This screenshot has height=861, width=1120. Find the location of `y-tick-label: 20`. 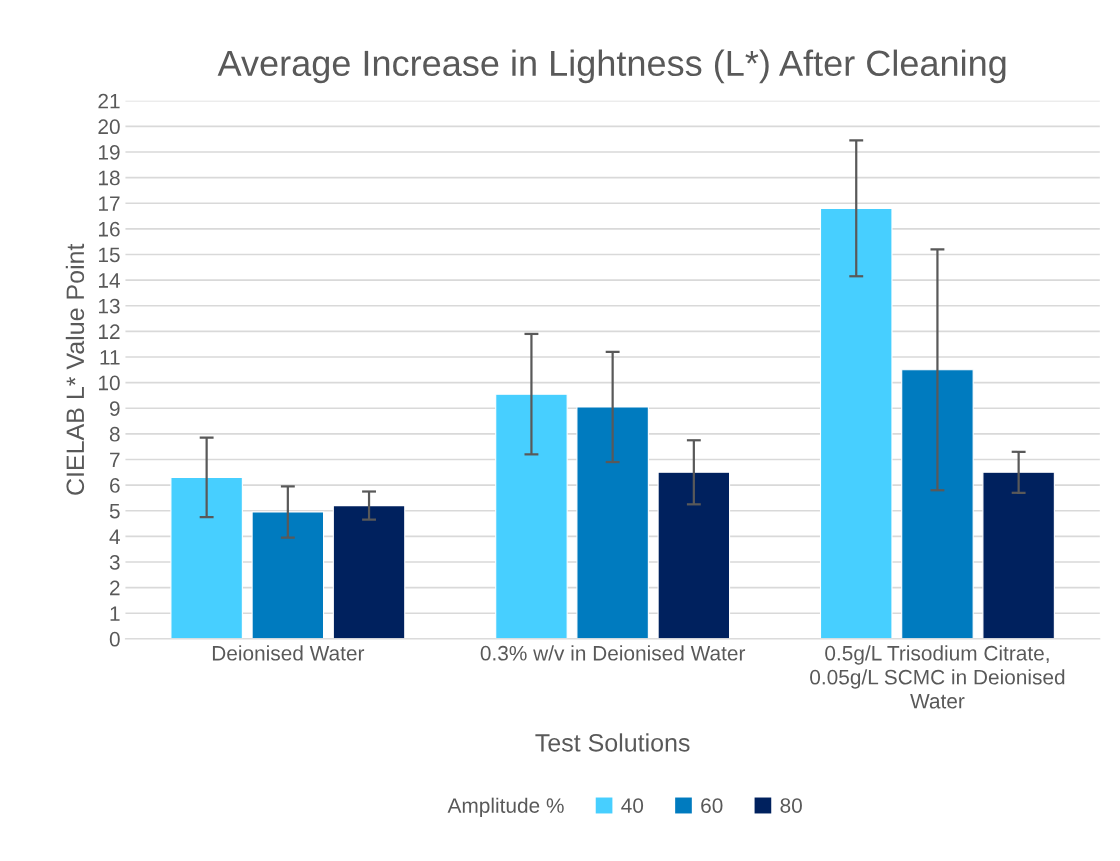

y-tick-label: 20 is located at coordinates (109, 127).